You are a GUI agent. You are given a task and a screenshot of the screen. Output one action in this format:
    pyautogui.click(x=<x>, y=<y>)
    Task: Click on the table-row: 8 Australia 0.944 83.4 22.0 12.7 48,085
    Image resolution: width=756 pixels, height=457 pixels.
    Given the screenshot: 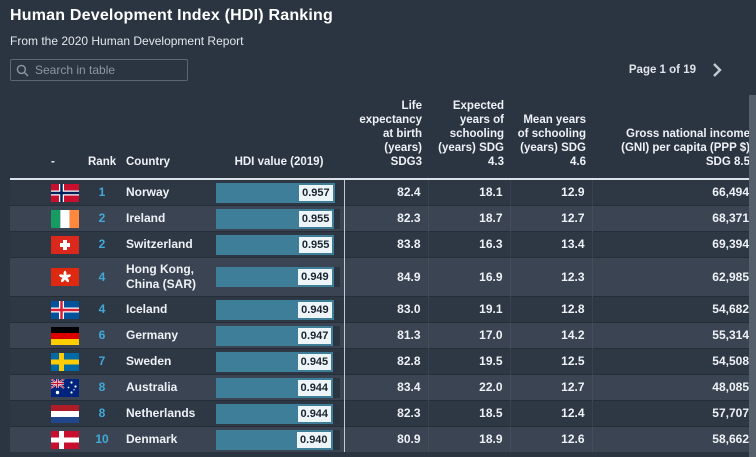 What is the action you would take?
    pyautogui.click(x=383, y=387)
    